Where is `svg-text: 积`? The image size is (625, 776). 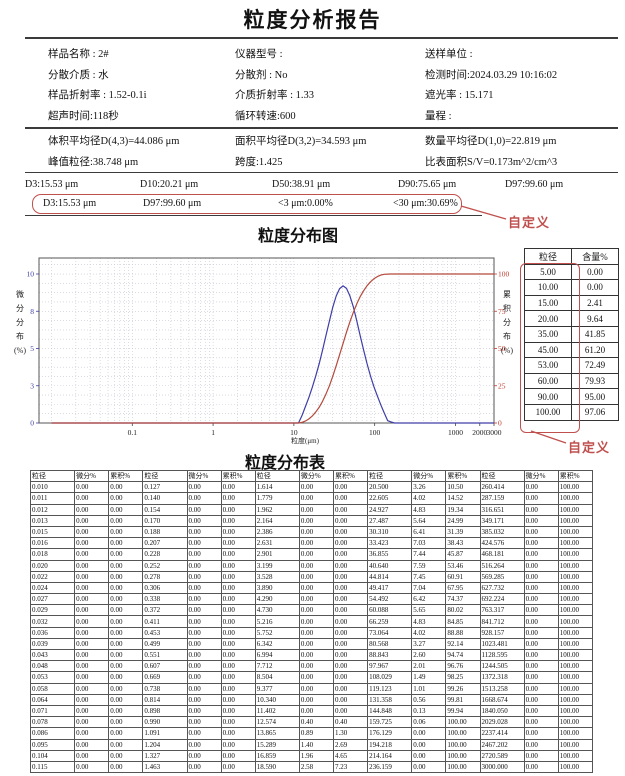 svg-text: 积 is located at coordinates (507, 308).